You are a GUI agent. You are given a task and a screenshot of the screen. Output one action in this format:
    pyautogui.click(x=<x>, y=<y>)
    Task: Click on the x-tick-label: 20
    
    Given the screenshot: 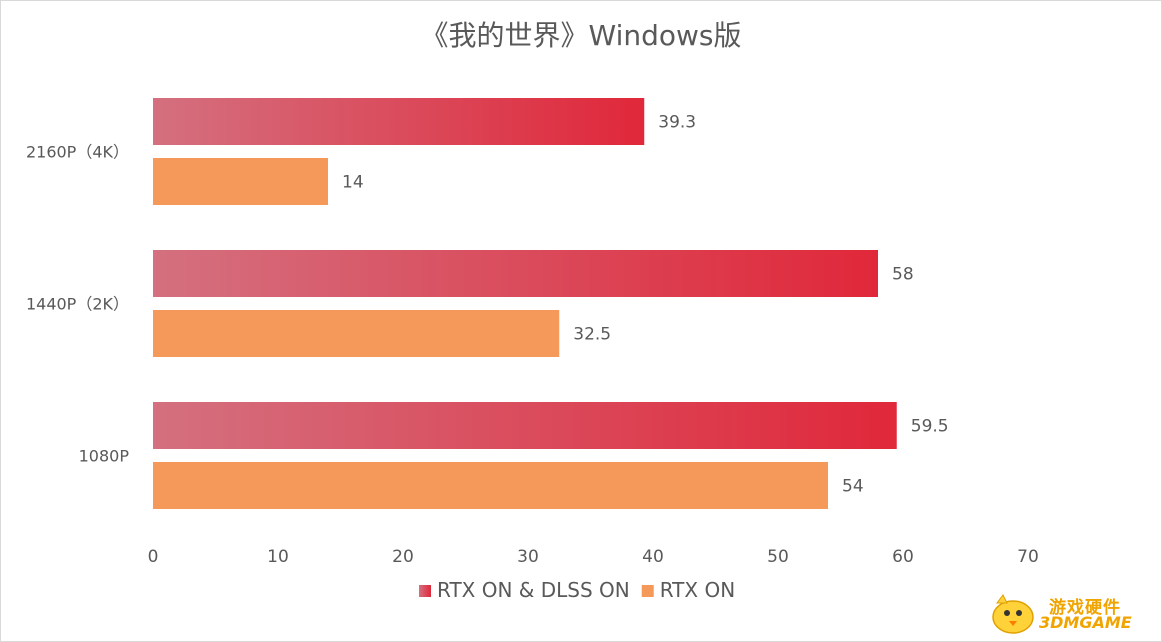 What is the action you would take?
    pyautogui.click(x=403, y=557)
    